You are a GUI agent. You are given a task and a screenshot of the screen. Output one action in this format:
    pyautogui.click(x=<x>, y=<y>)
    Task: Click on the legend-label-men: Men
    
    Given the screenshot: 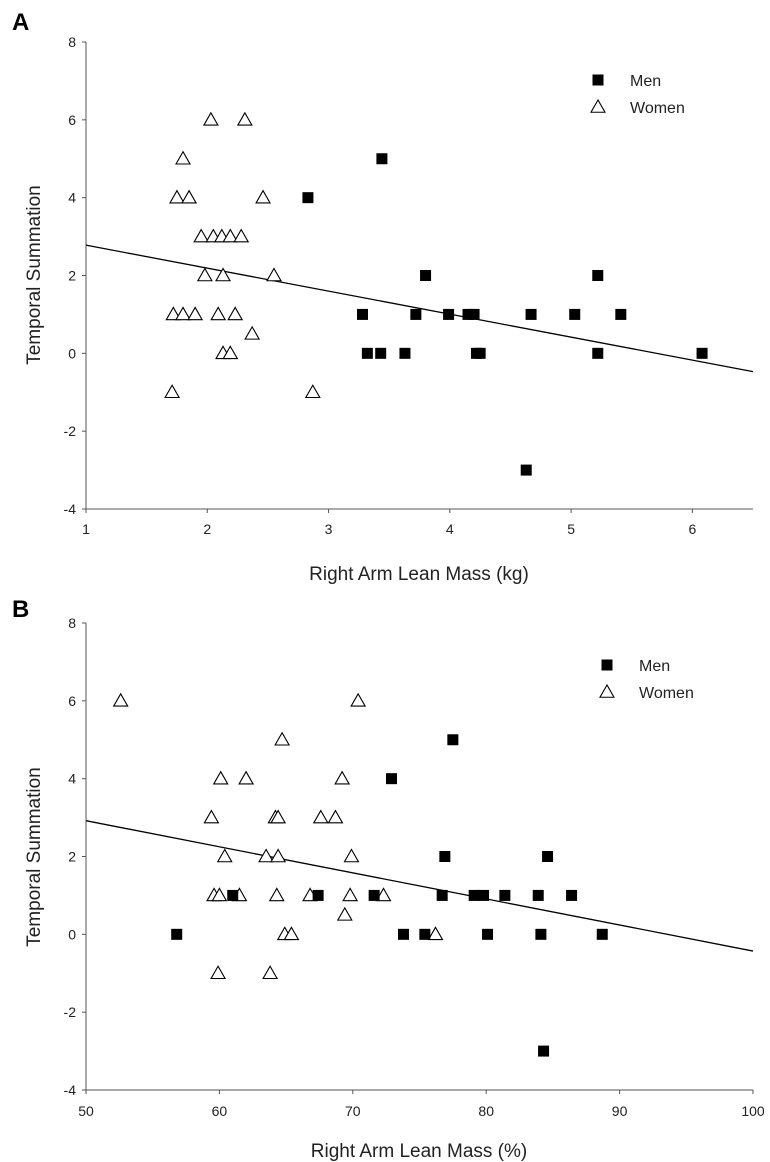 What is the action you would take?
    pyautogui.click(x=645, y=81)
    